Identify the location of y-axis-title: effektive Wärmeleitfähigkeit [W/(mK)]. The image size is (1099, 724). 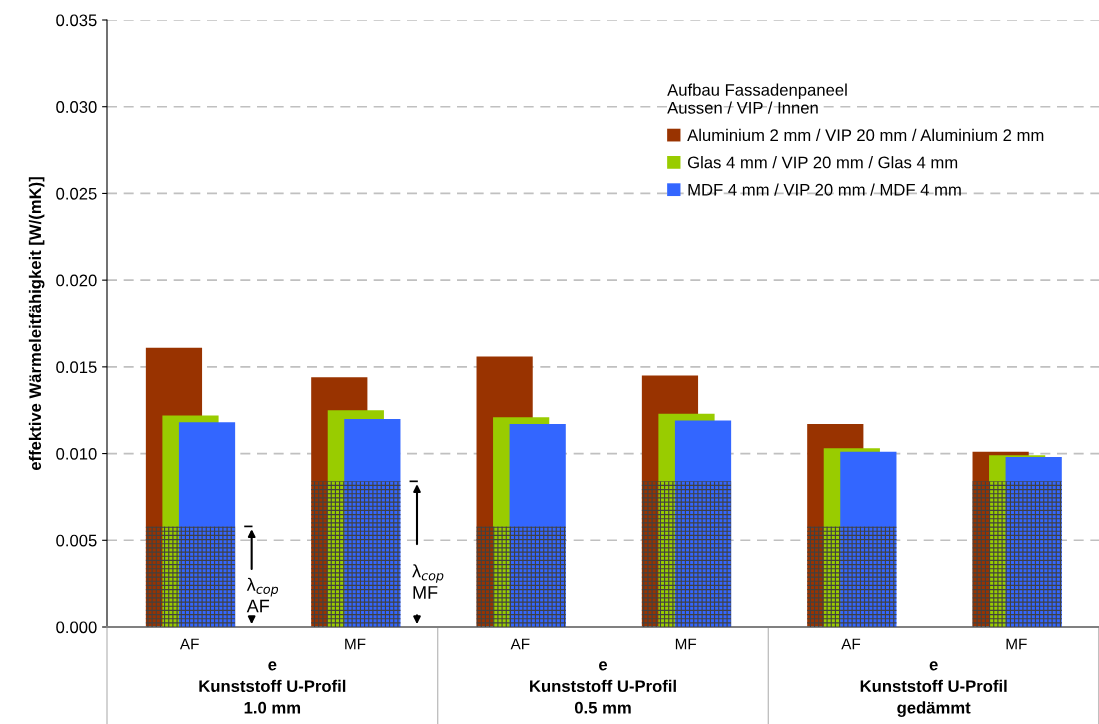
(36, 324).